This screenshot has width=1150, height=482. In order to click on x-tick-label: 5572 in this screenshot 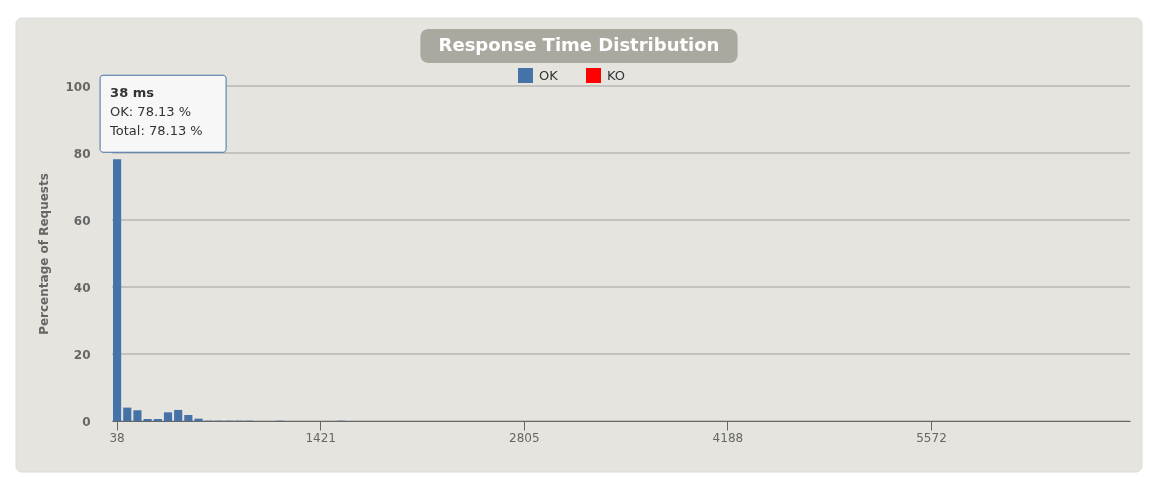, I will do `click(931, 437)`.